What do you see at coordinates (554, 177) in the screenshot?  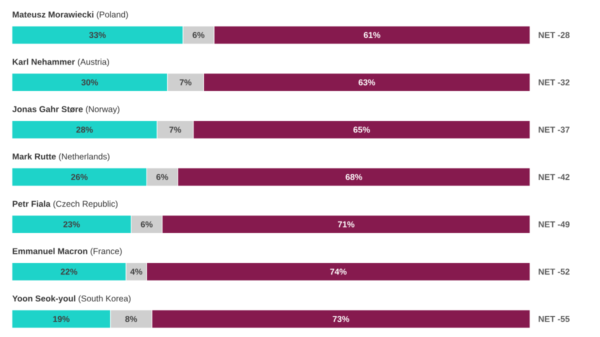 I see `text: NET -42` at bounding box center [554, 177].